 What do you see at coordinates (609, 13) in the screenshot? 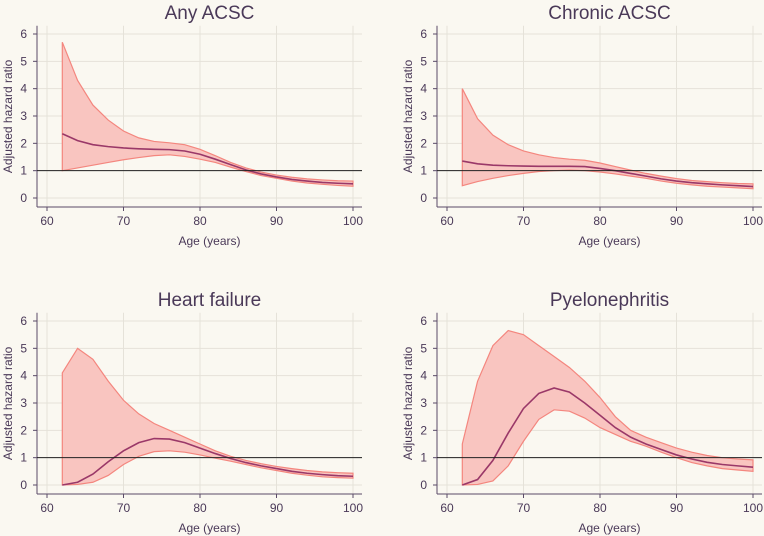
I see `panel-title: Chronic ACSC` at bounding box center [609, 13].